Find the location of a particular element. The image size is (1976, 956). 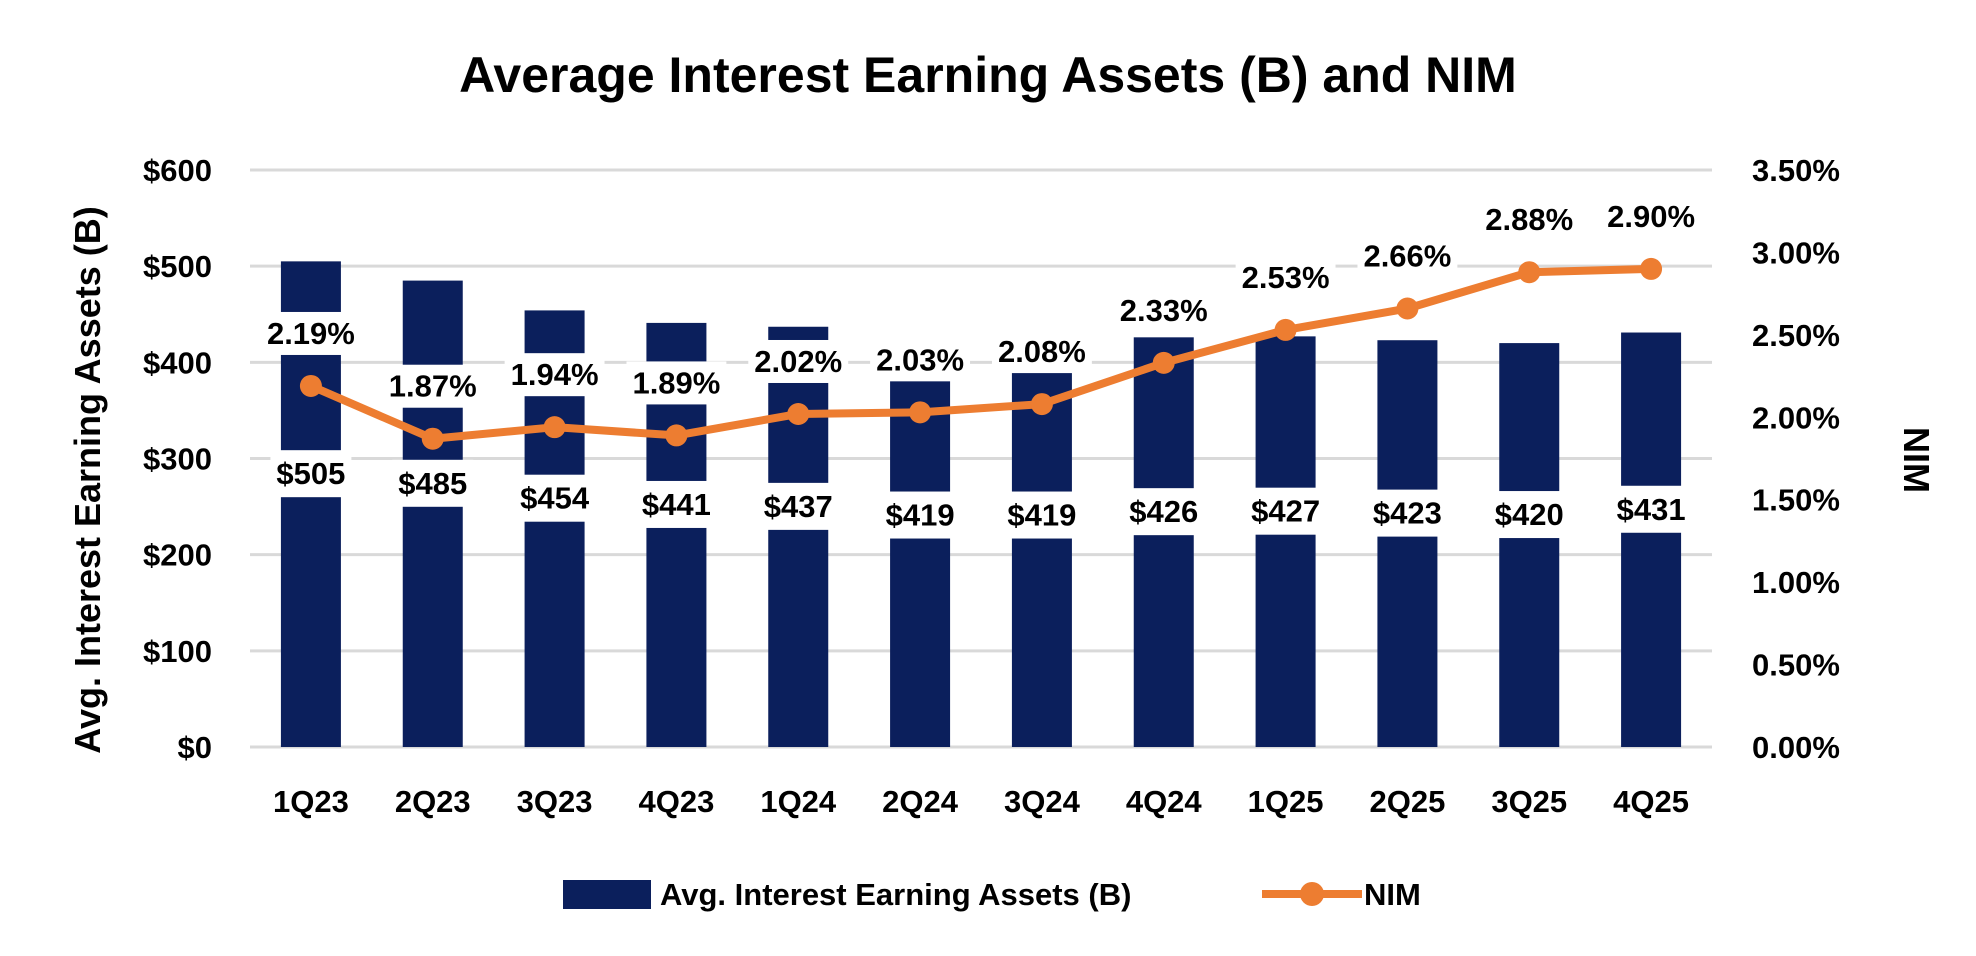

bar-value-label: $420 is located at coordinates (1529, 514).